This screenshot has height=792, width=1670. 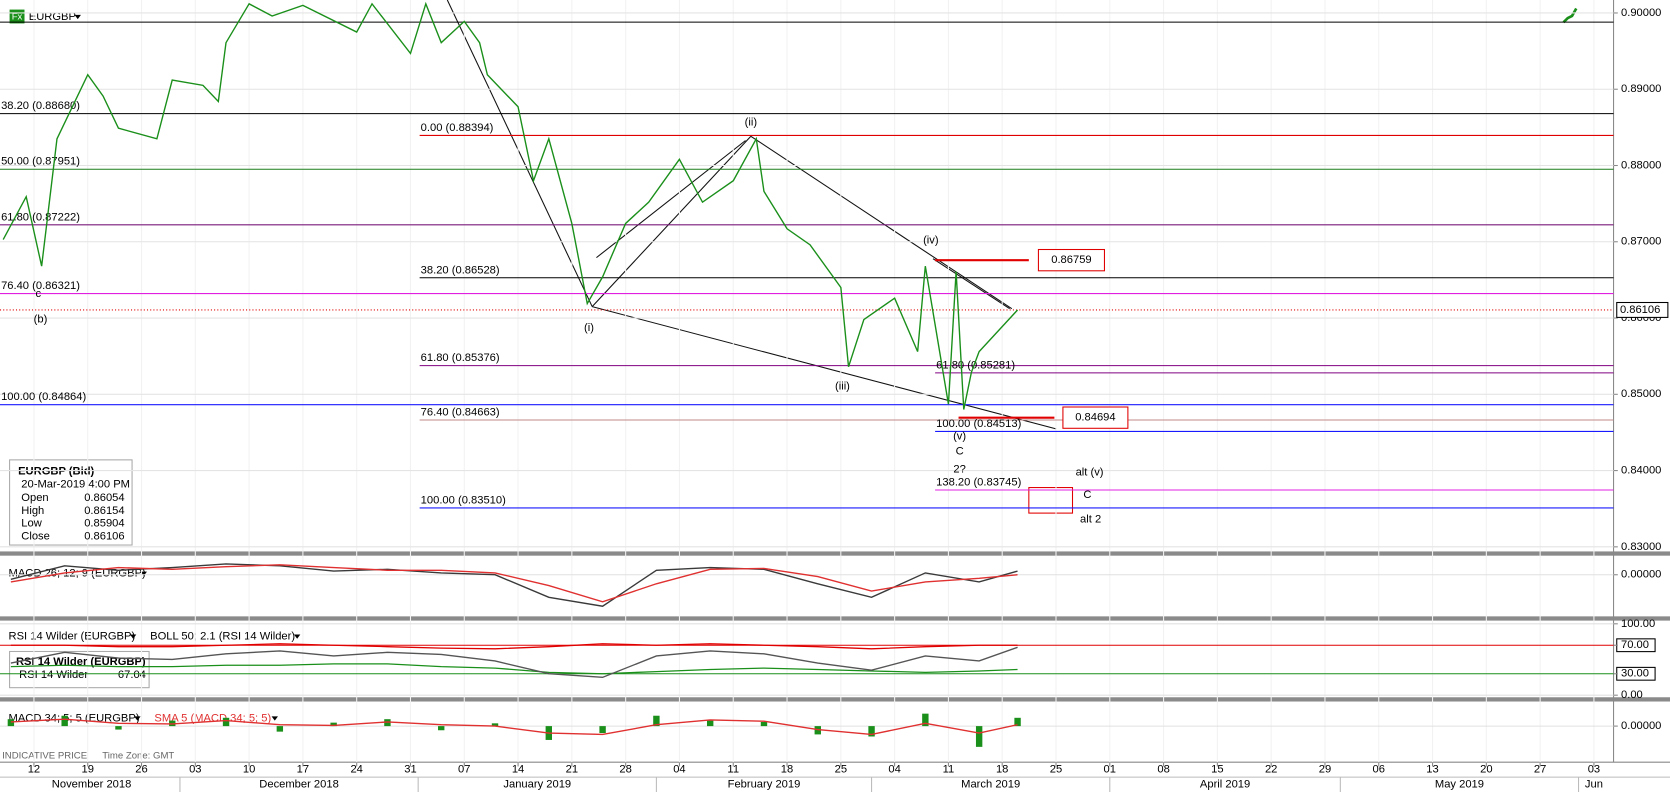 I want to click on y-tick-label: 0.86000, so click(x=1641, y=318).